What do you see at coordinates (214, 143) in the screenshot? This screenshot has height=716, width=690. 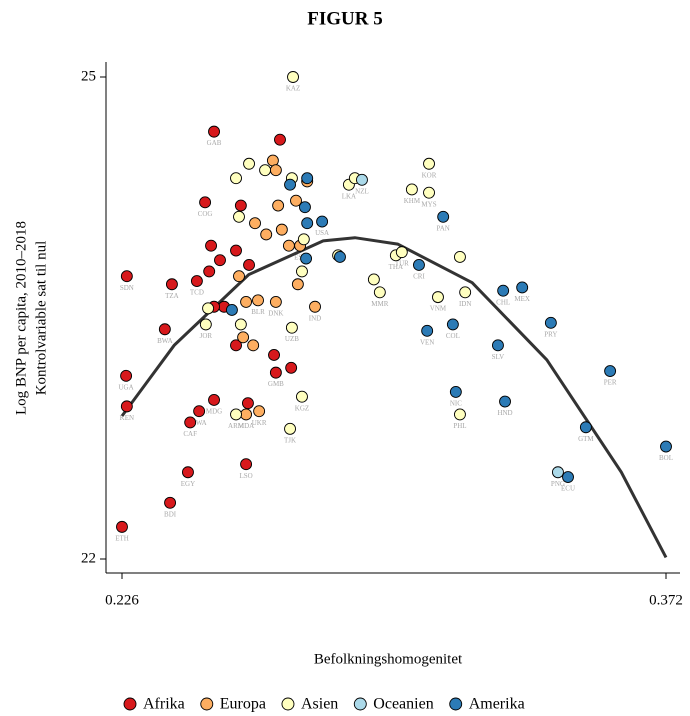 I see `point-label: GAB` at bounding box center [214, 143].